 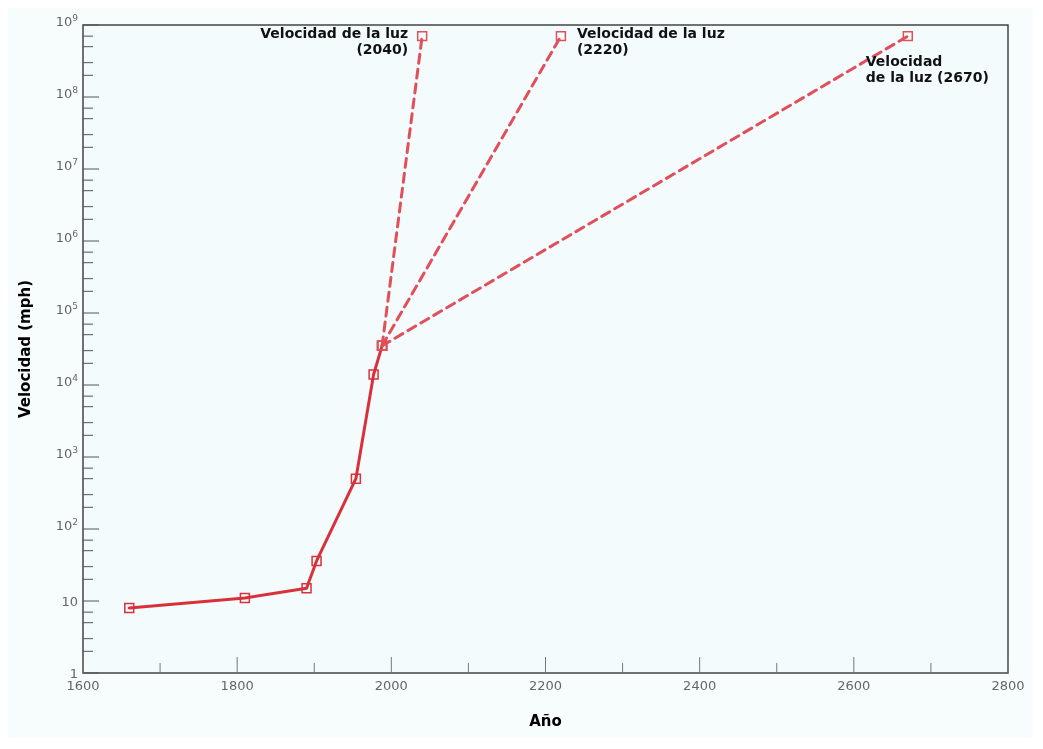 What do you see at coordinates (69, 601) in the screenshot?
I see `y-tick-label: 10` at bounding box center [69, 601].